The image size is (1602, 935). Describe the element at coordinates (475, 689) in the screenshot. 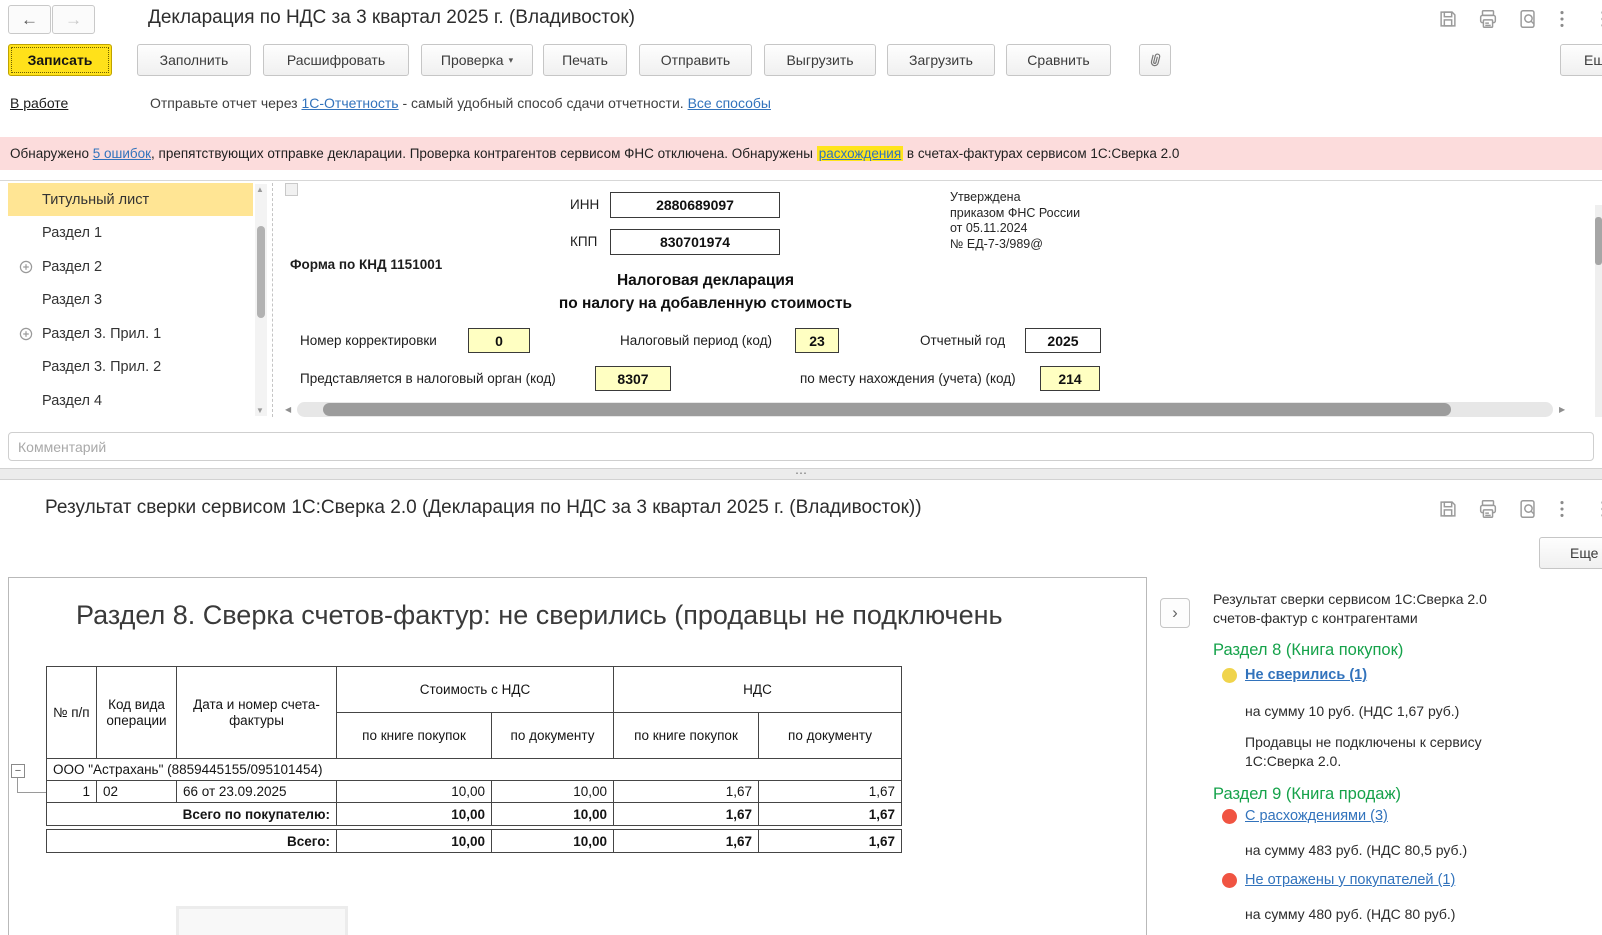

I see `col-cost-group: Стоимость с НДС` at that location.